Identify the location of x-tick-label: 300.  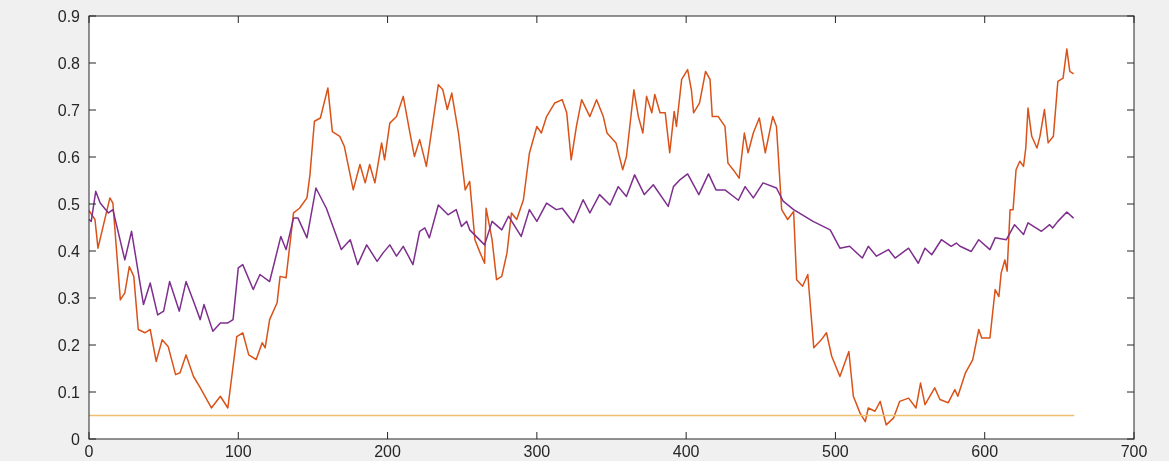
(537, 451).